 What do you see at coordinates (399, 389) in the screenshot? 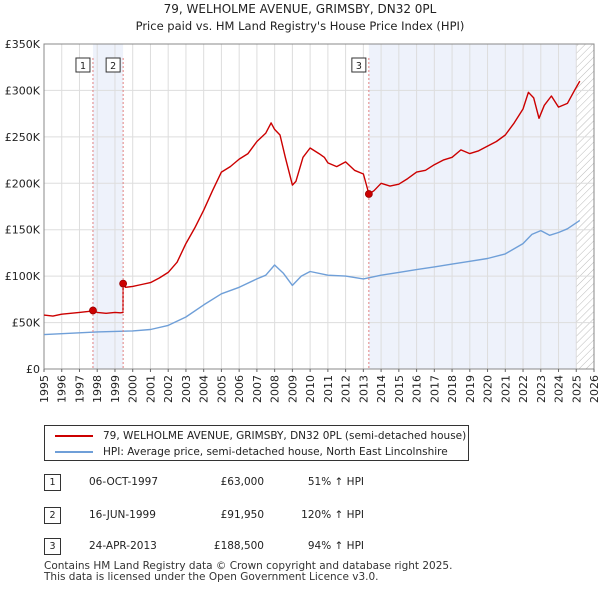
I see `x-tick-label: 2015` at bounding box center [399, 389].